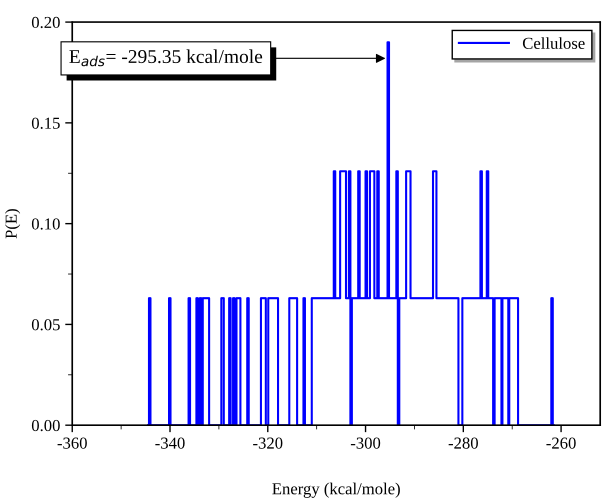 Image resolution: width=602 pixels, height=502 pixels. What do you see at coordinates (365, 443) in the screenshot?
I see `x-tick-label: -300` at bounding box center [365, 443].